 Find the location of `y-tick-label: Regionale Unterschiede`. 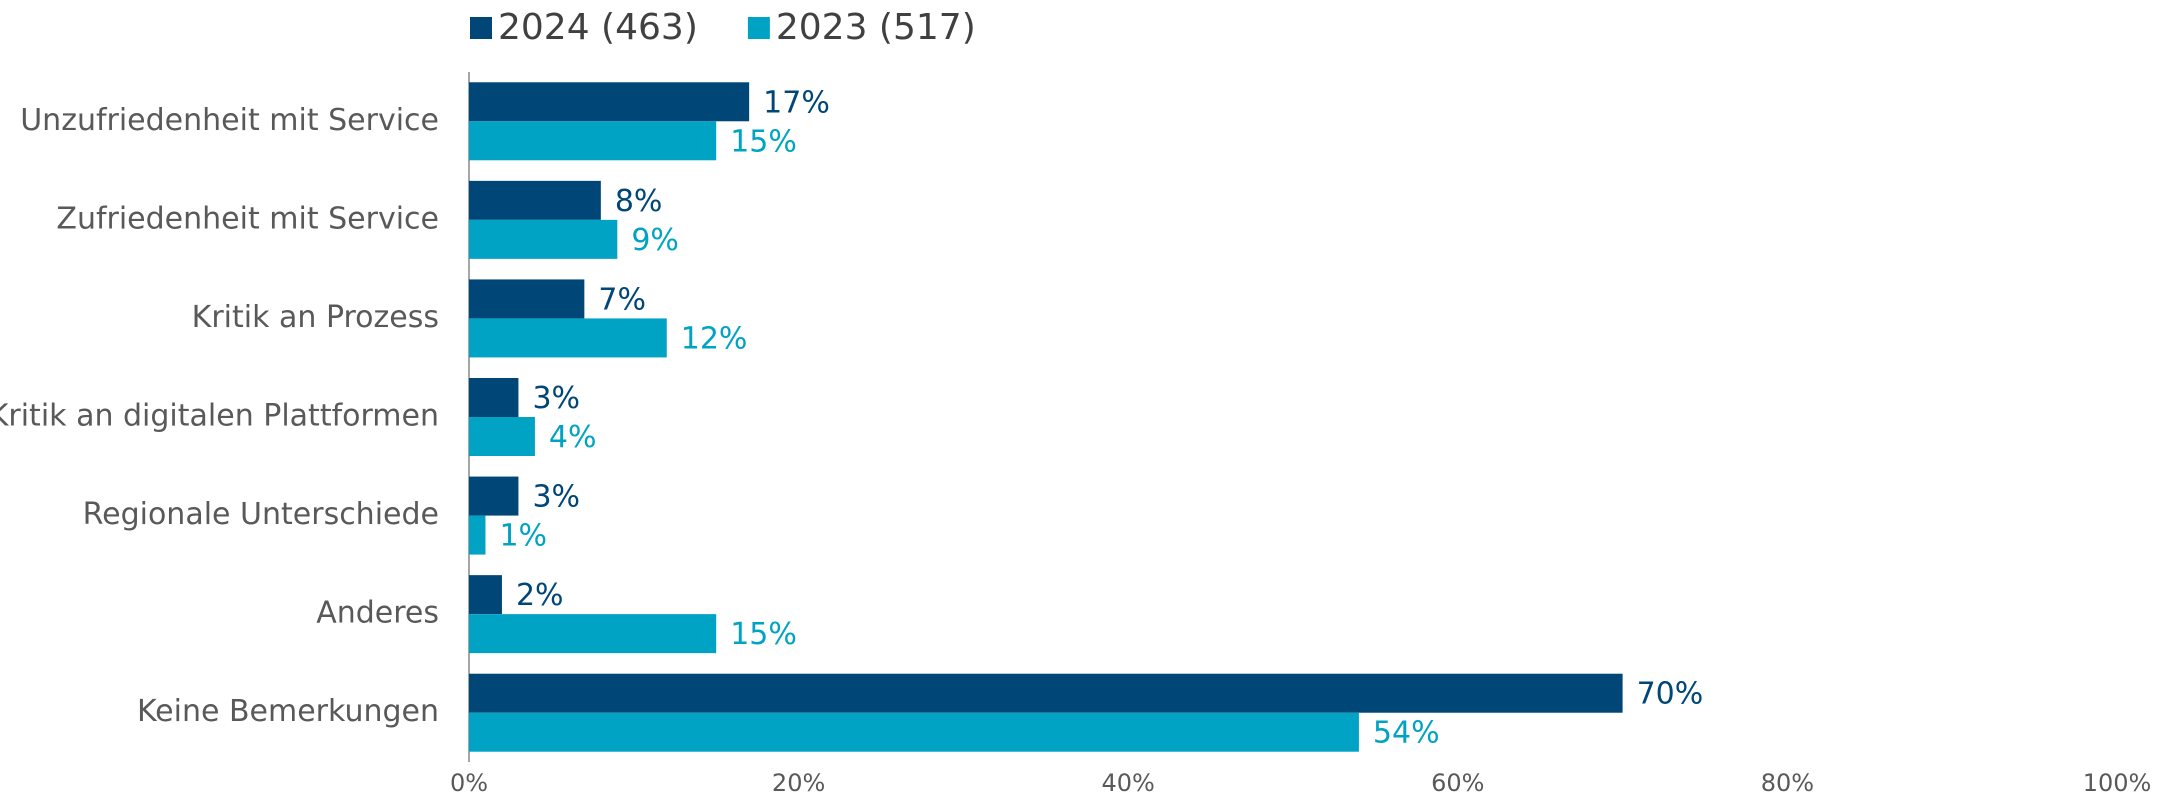

y-tick-label: Regionale Unterschiede is located at coordinates (261, 514).